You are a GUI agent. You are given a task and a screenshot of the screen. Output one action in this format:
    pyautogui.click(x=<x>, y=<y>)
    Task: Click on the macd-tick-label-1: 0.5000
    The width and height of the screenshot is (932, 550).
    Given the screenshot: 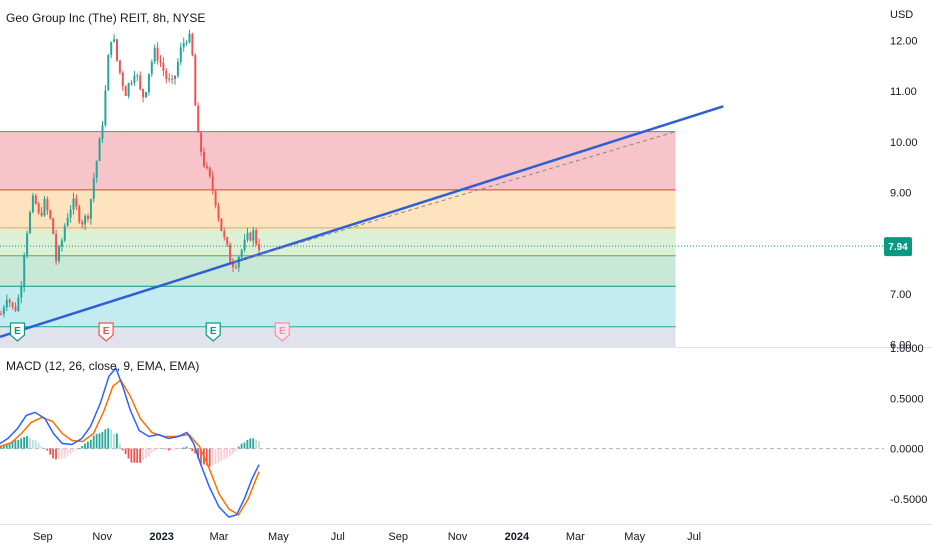 What is the action you would take?
    pyautogui.click(x=907, y=399)
    